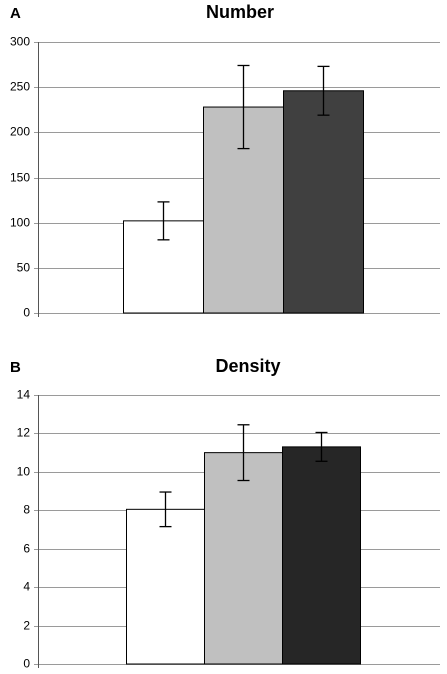  Describe the element at coordinates (26, 549) in the screenshot. I see `y-tick-label-b: 6` at that location.